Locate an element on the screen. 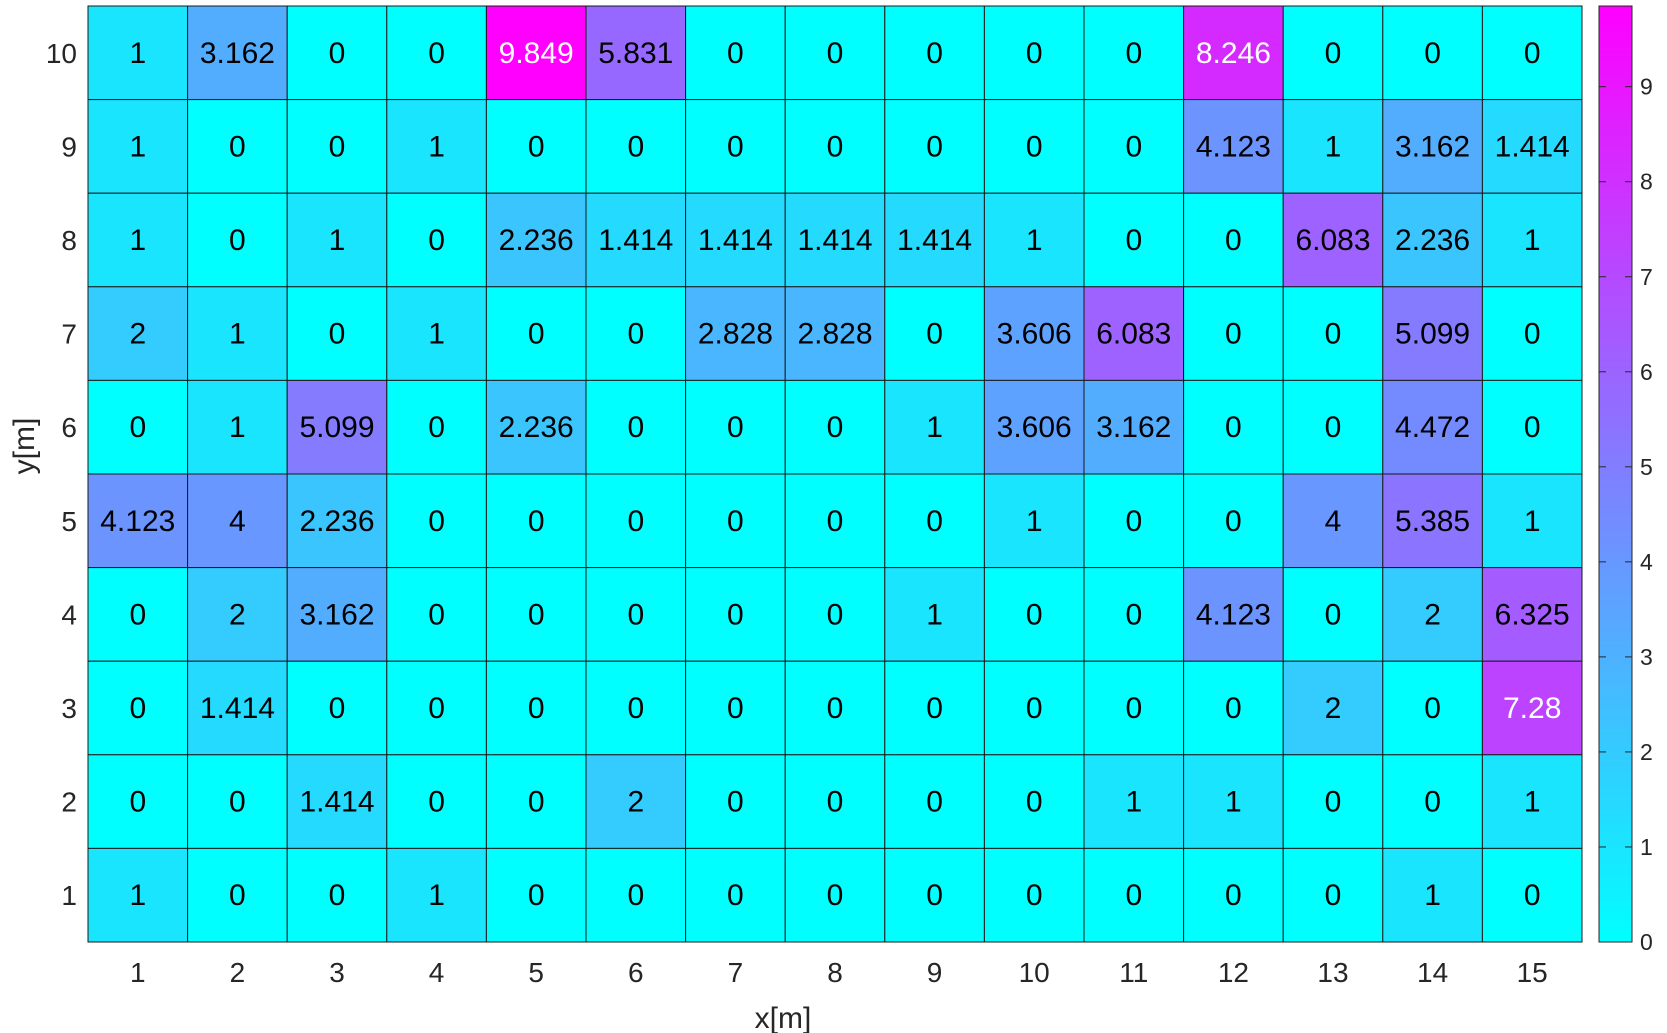  y-tick-label: 7 is located at coordinates (69, 334).